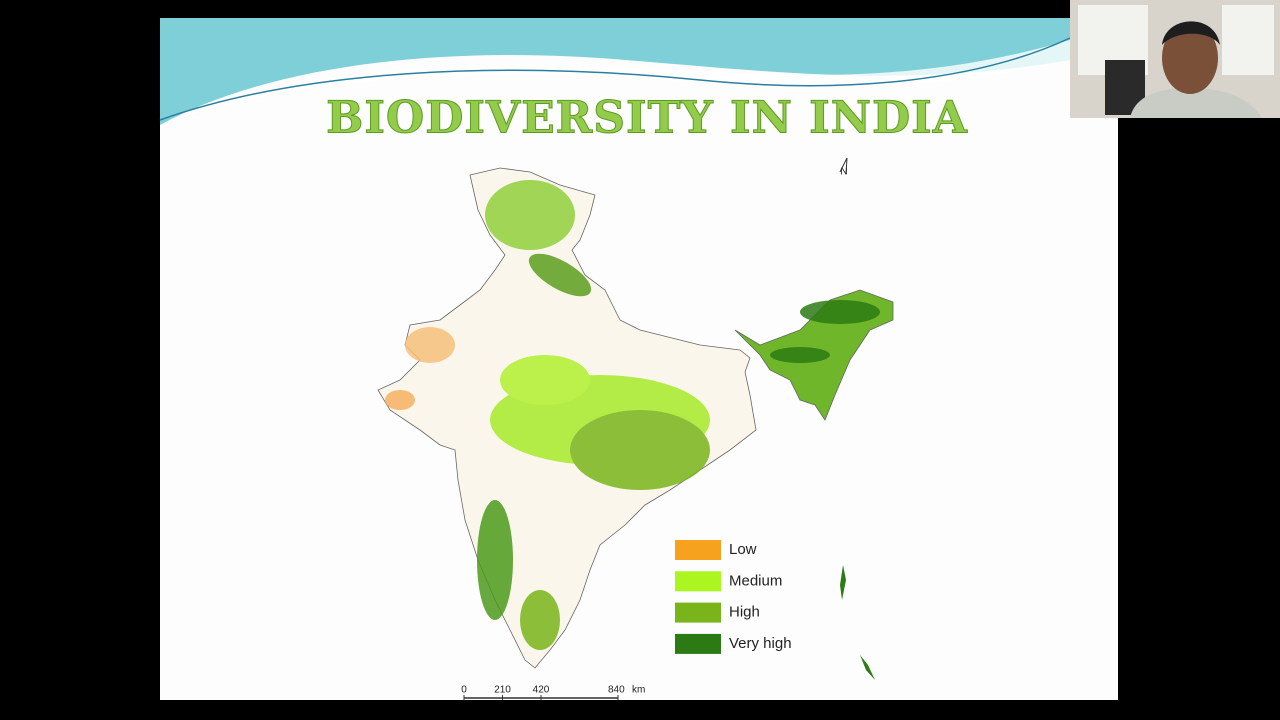 The width and height of the screenshot is (1280, 720). I want to click on legend: Low Medium High Very high, so click(733, 597).